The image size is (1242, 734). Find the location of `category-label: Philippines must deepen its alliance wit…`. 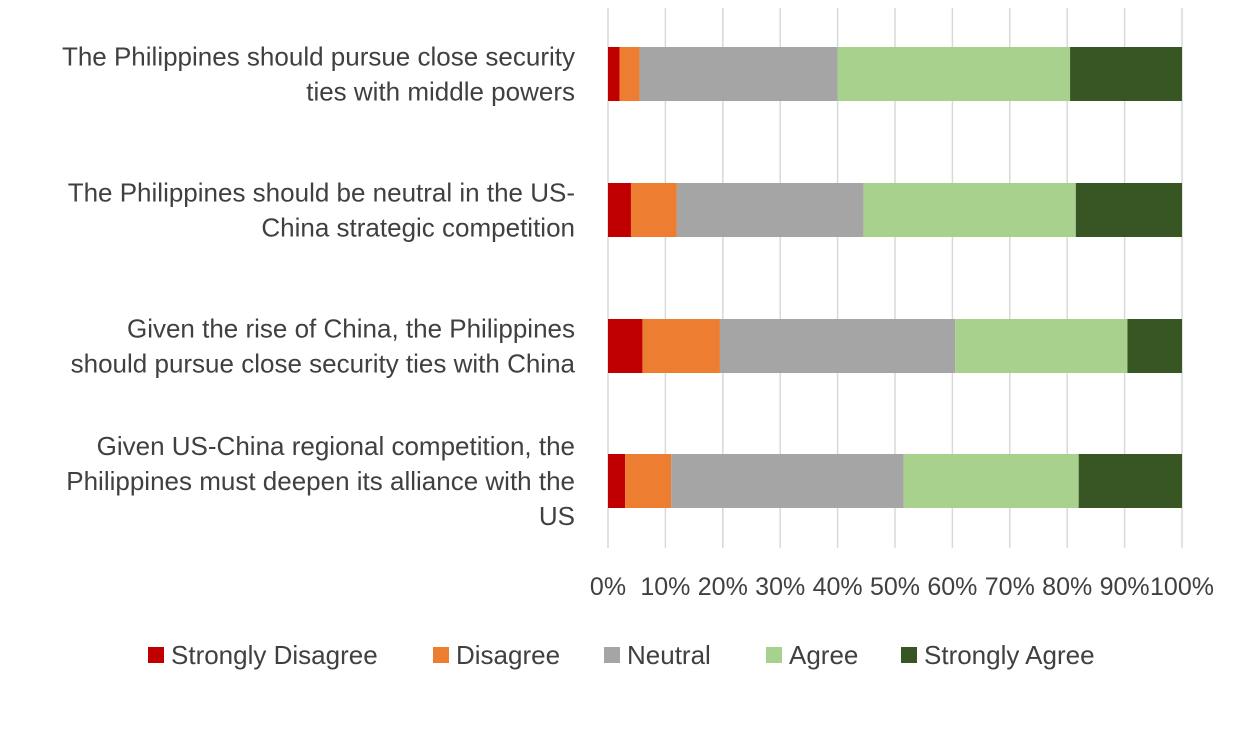

category-label: Philippines must deepen its alliance wit… is located at coordinates (320, 481).